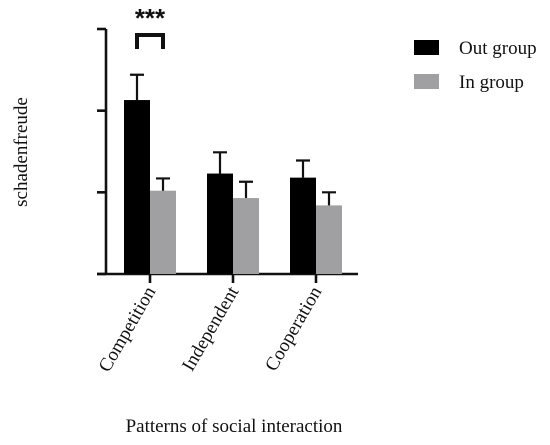 The height and width of the screenshot is (445, 550). What do you see at coordinates (303, 225) in the screenshot?
I see `bar-out-group-cooperation` at bounding box center [303, 225].